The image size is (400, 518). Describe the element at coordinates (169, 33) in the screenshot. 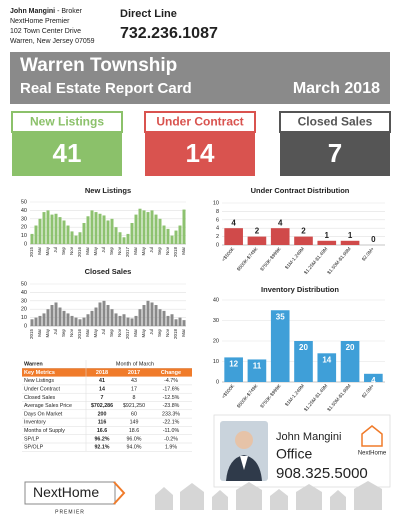

I see `phone: 732.236.1087` at that location.